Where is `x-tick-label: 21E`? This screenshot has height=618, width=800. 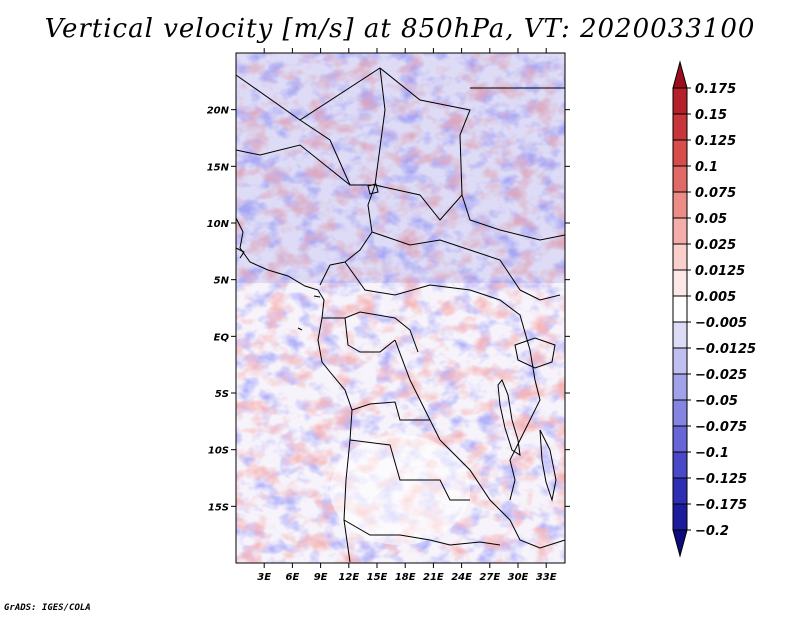
x-tick-label: 21E is located at coordinates (433, 577).